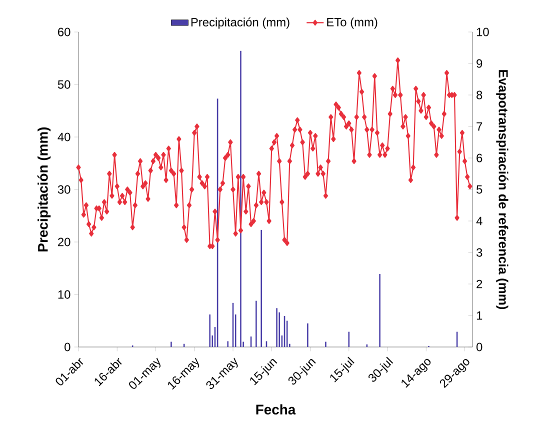 The width and height of the screenshot is (540, 444). What do you see at coordinates (44, 189) in the screenshot?
I see `y-axis-title: Precipitación (mm)` at bounding box center [44, 189].